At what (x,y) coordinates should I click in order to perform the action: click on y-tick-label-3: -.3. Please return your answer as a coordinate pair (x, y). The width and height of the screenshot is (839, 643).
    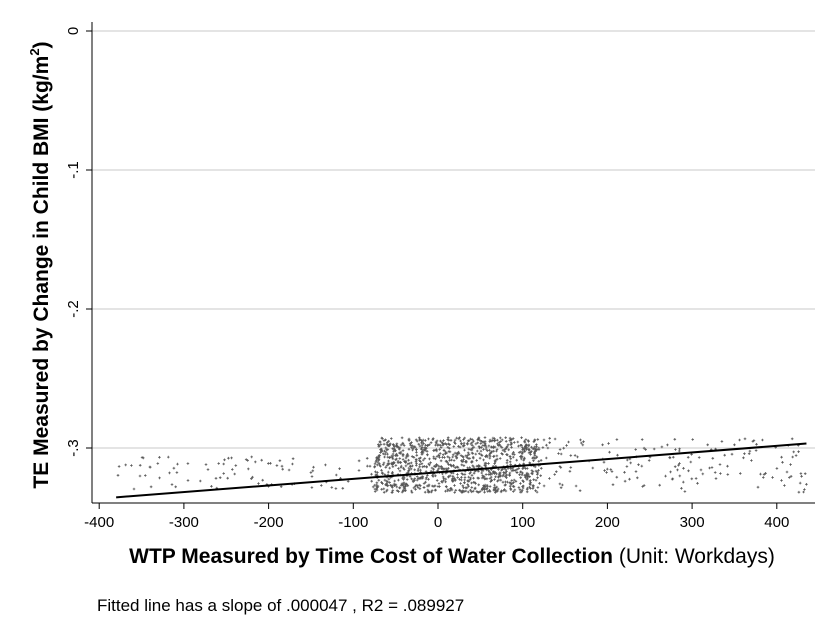
    Looking at the image, I should click on (73, 448).